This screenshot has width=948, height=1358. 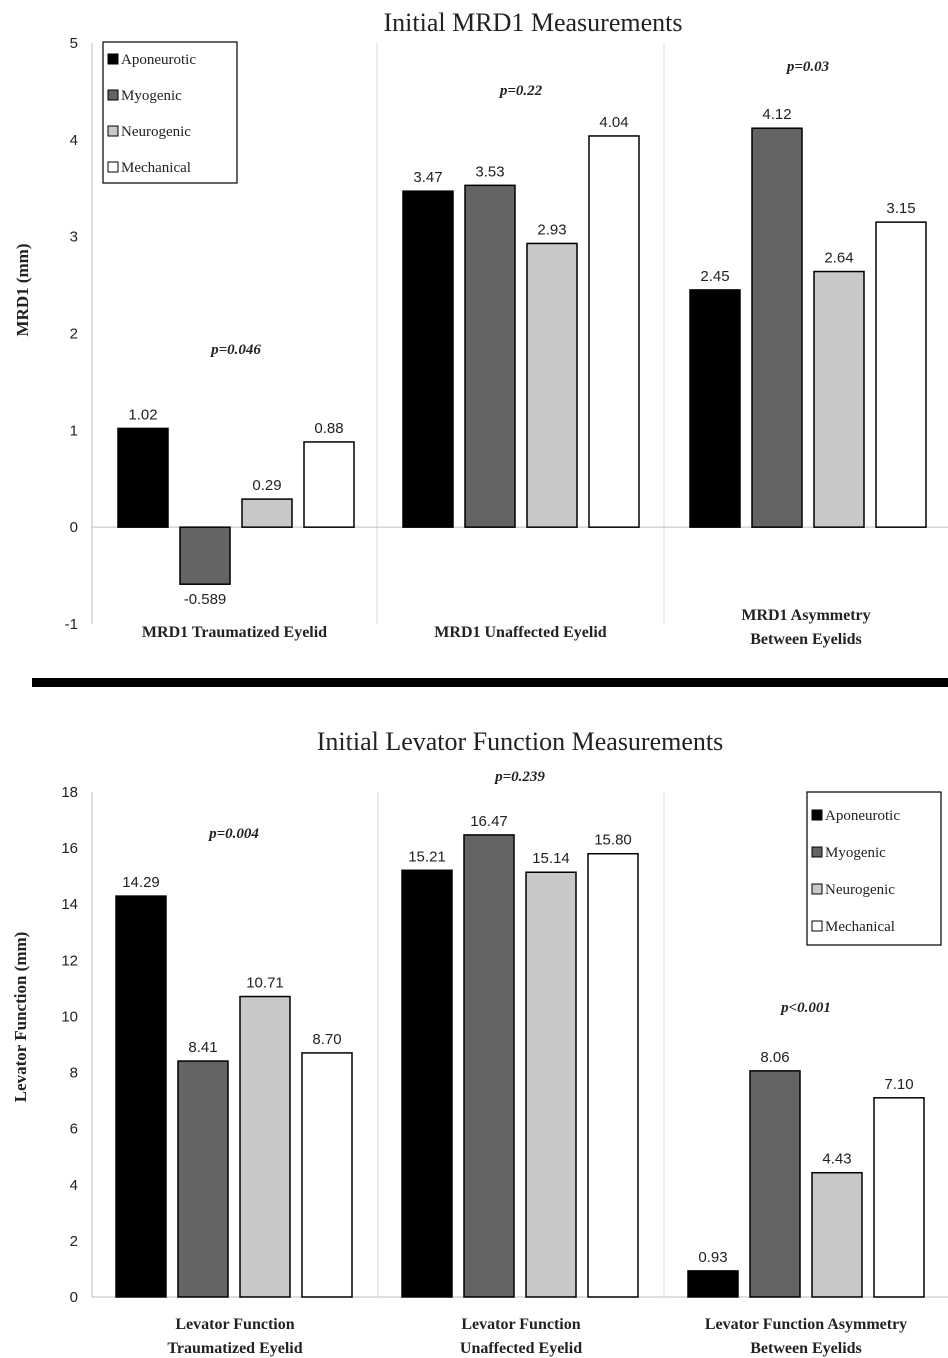 What do you see at coordinates (533, 22) in the screenshot?
I see `chart-title: Initial MRD1 Measurements` at bounding box center [533, 22].